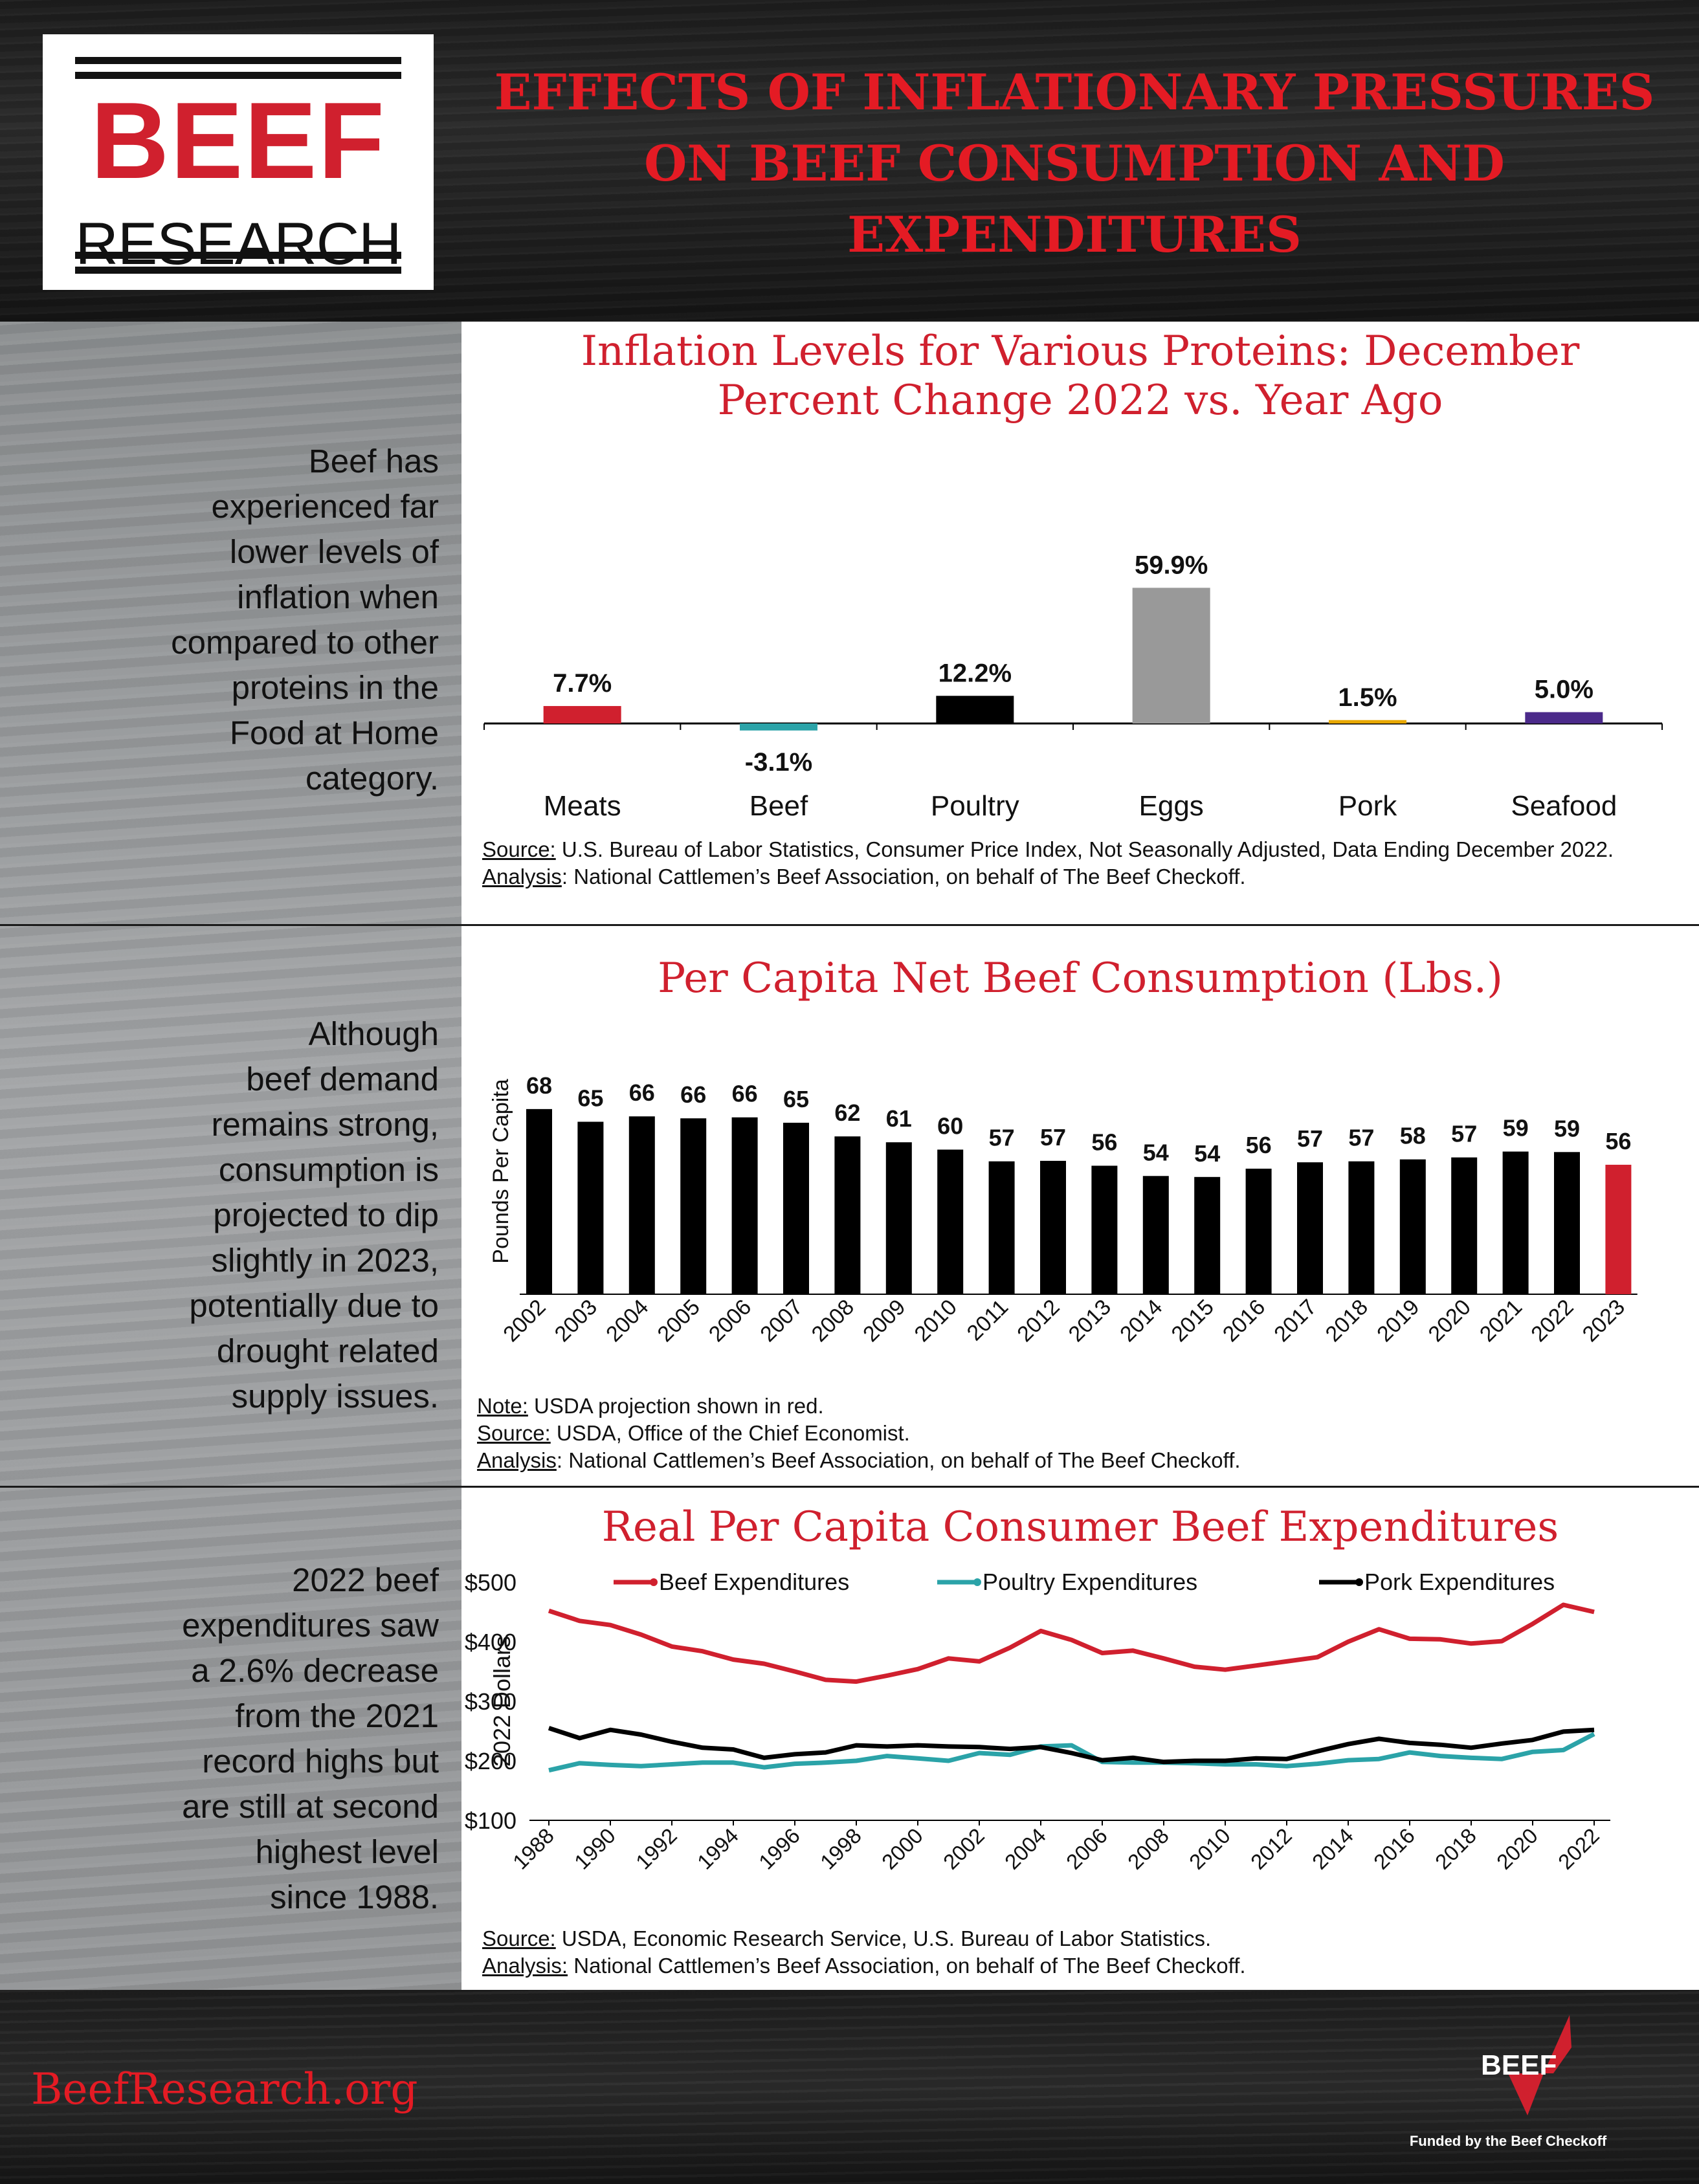 This screenshot has height=2184, width=1699. I want to click on beef-research-logo: BEEF RESEARCH, so click(238, 162).